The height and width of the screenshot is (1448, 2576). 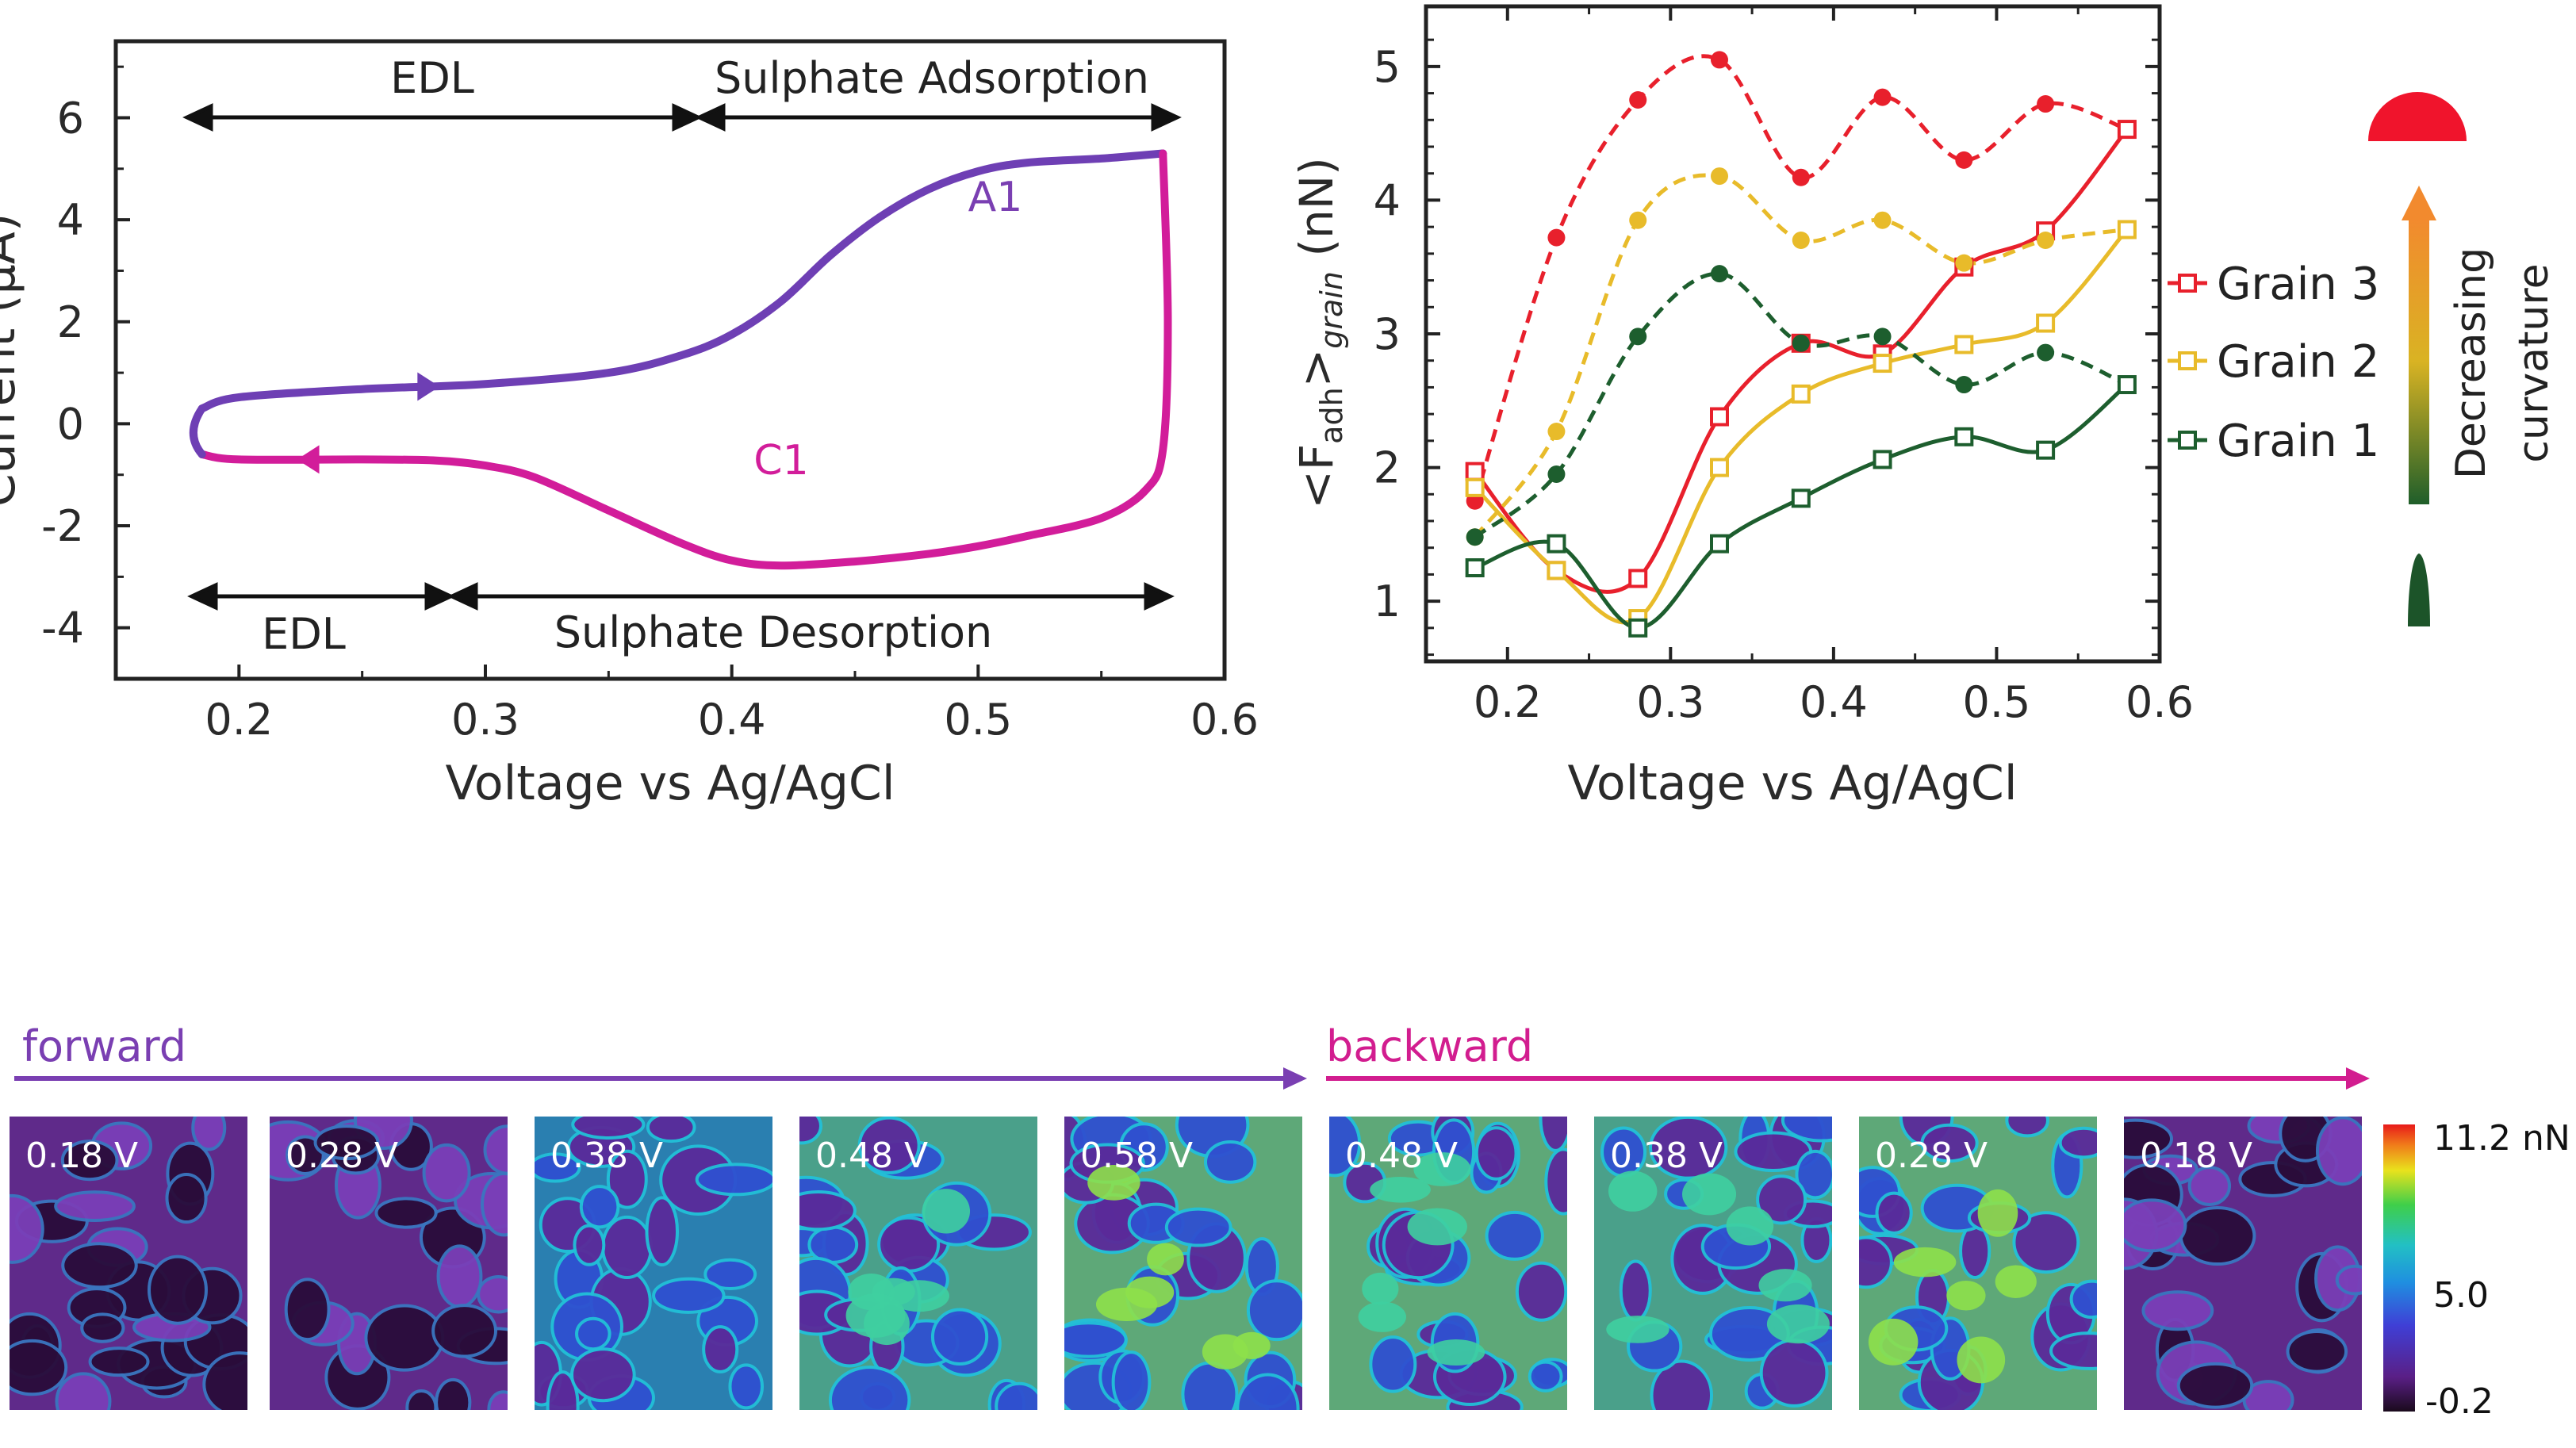 I want to click on cv-y-axis-label: Current (μA), so click(x=13, y=360).